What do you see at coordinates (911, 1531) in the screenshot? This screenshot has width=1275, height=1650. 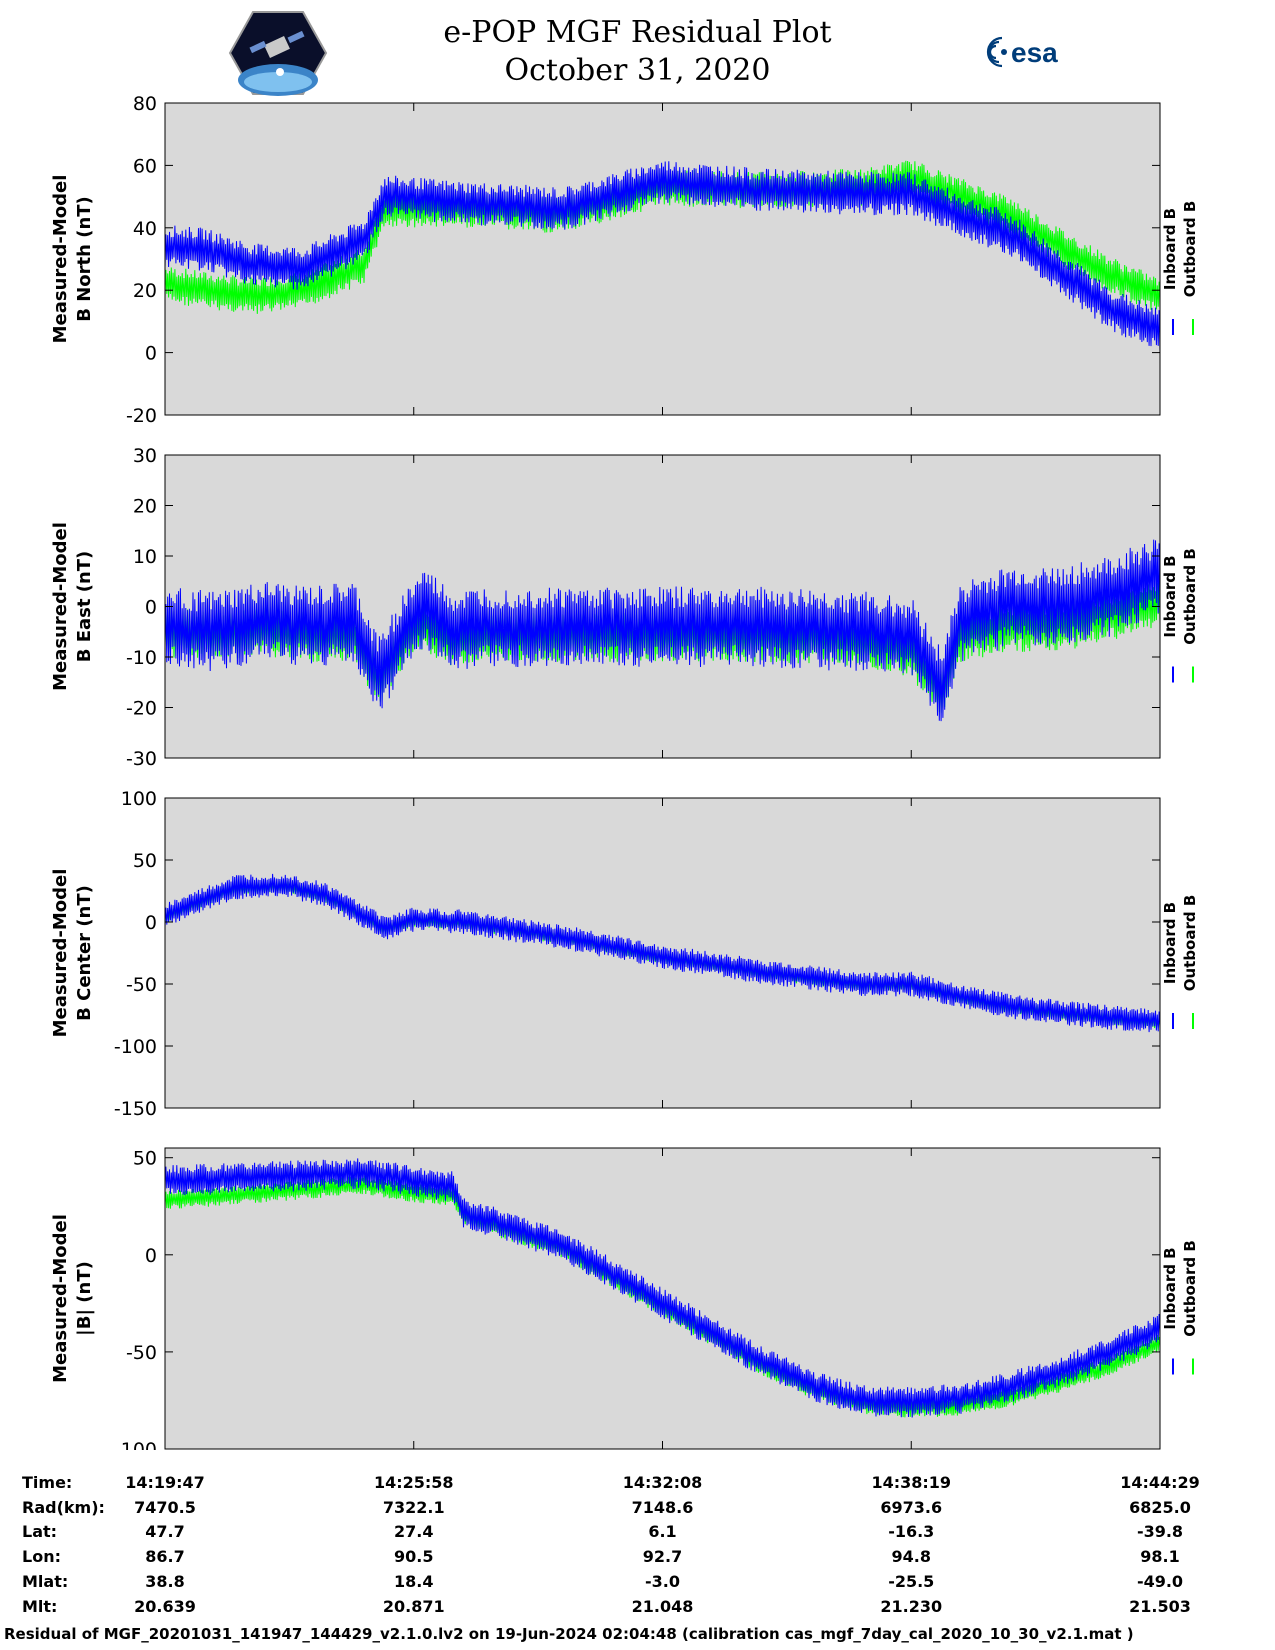 I see `ephemeris-cell: -16.3` at bounding box center [911, 1531].